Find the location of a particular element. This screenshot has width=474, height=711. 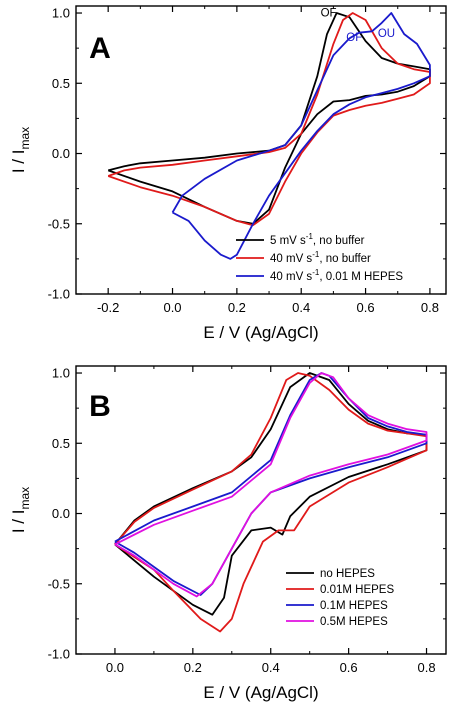

legend-label-1: 5 mV s-1, no buffer is located at coordinates (317, 239).